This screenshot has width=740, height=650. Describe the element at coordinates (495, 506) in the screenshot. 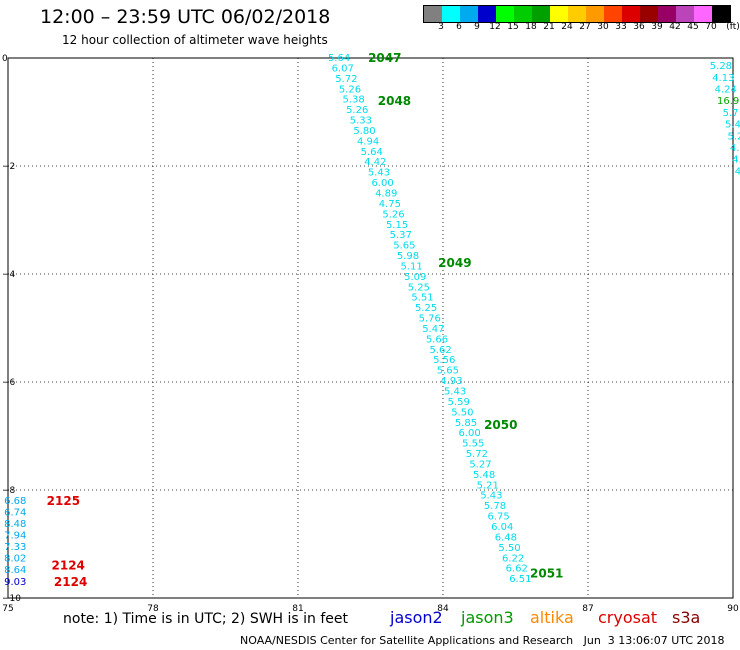

I see `wave-height-value: 5.78` at that location.